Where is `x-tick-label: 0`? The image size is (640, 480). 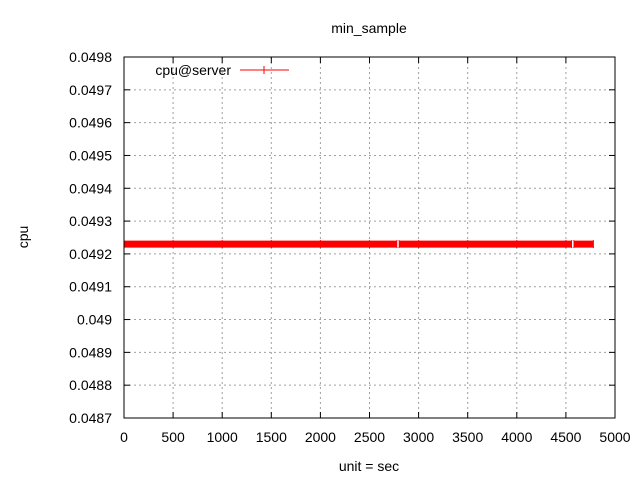 x-tick-label: 0 is located at coordinates (124, 437).